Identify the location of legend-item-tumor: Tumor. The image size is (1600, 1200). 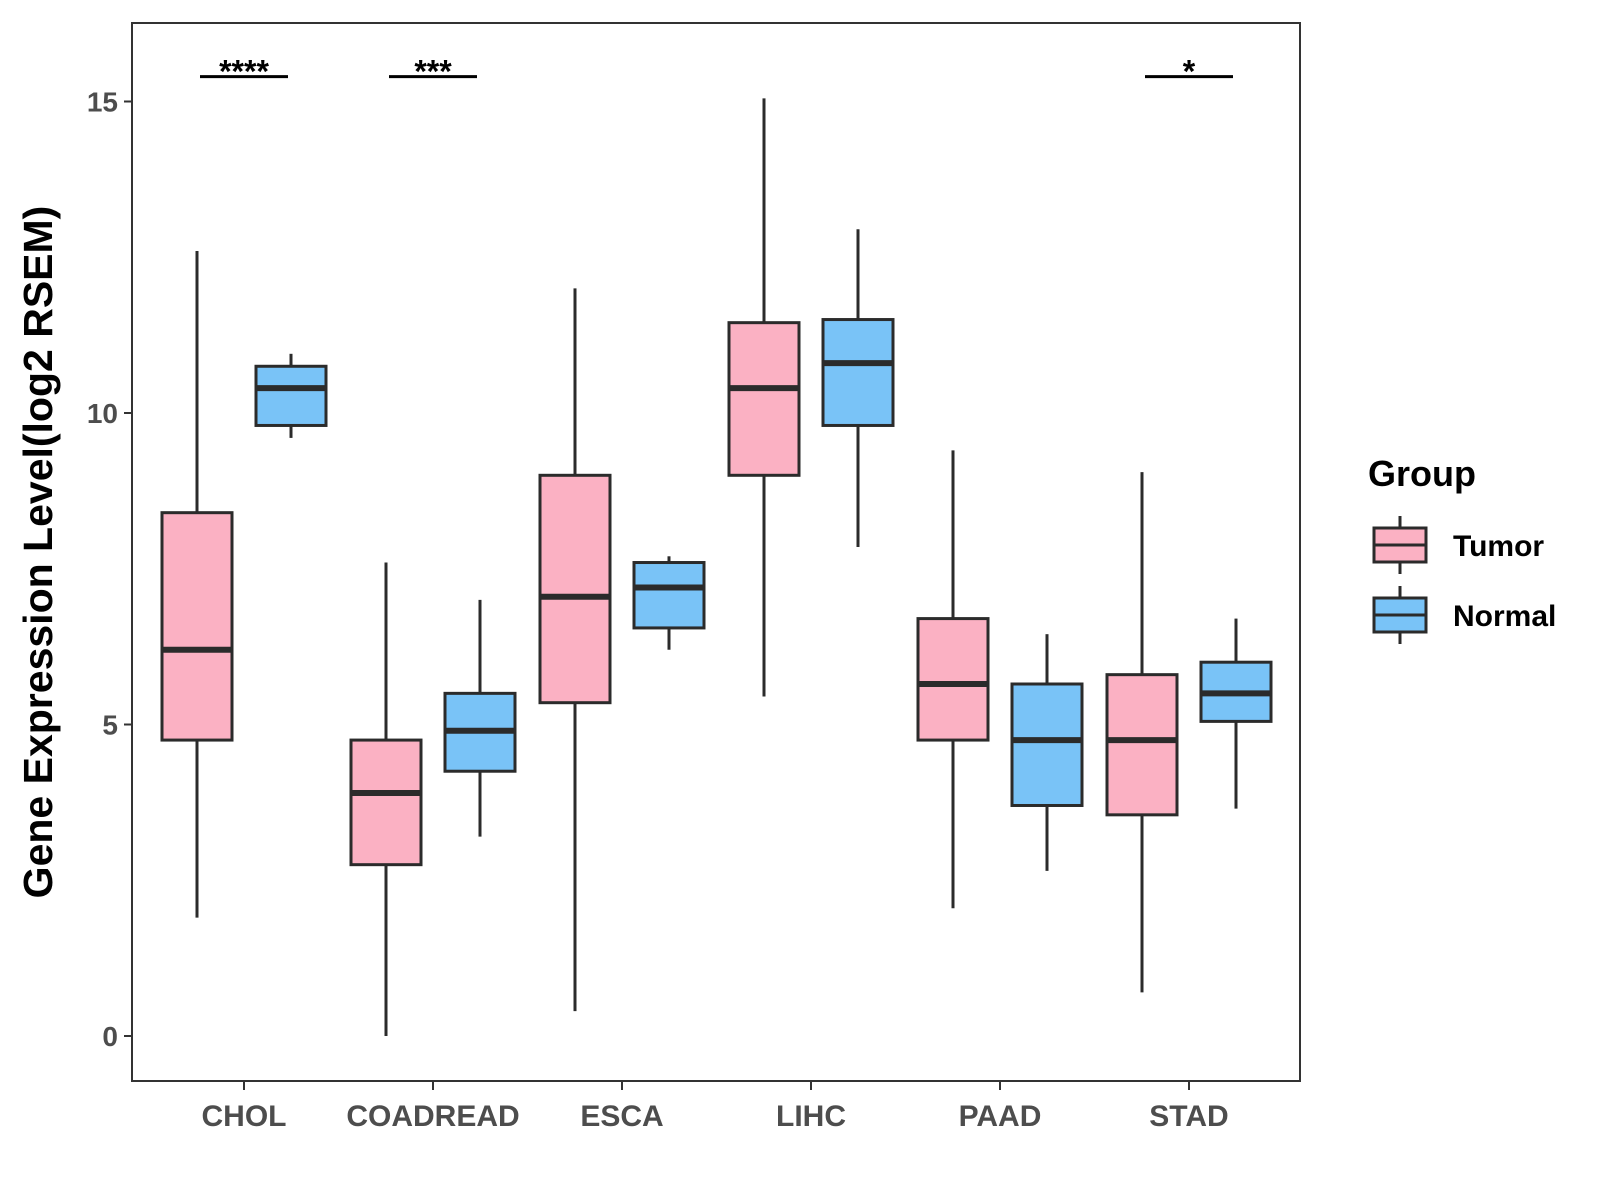
(1458, 545).